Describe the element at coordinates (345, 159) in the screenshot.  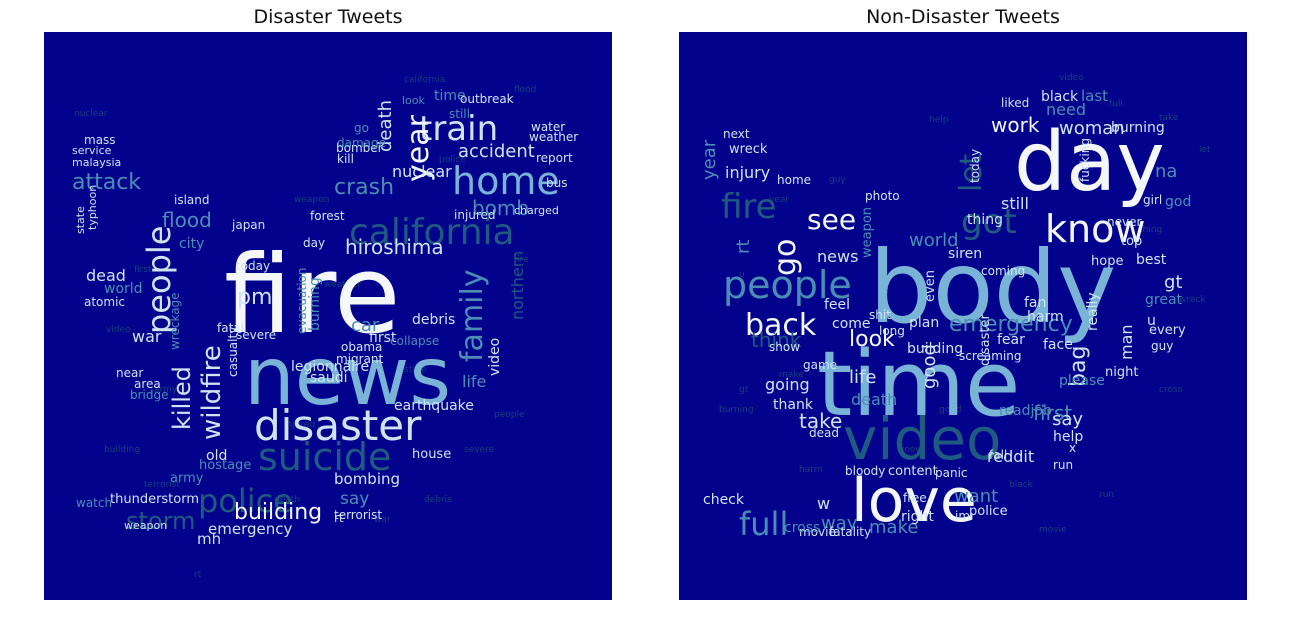
I see `wordcloud-word: kill` at that location.